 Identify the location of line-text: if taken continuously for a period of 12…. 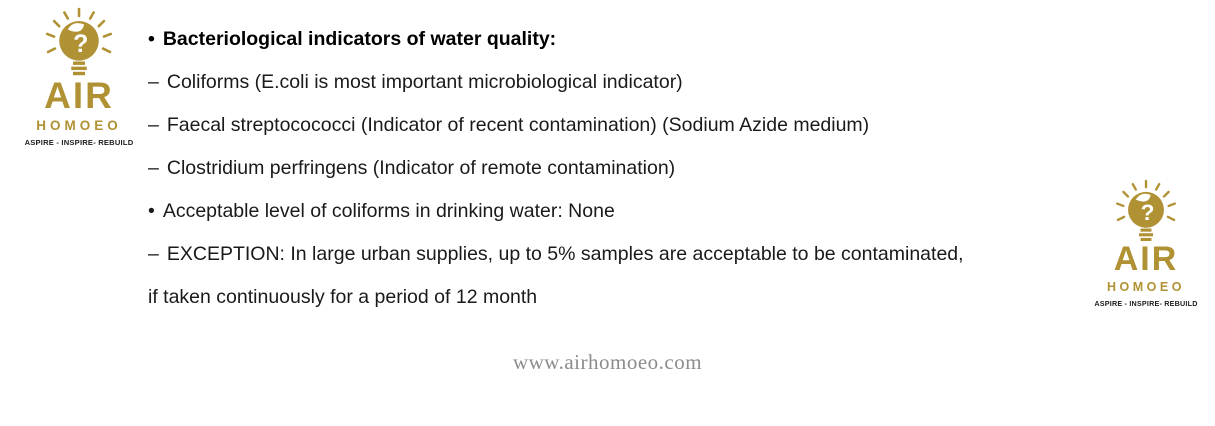
(343, 297).